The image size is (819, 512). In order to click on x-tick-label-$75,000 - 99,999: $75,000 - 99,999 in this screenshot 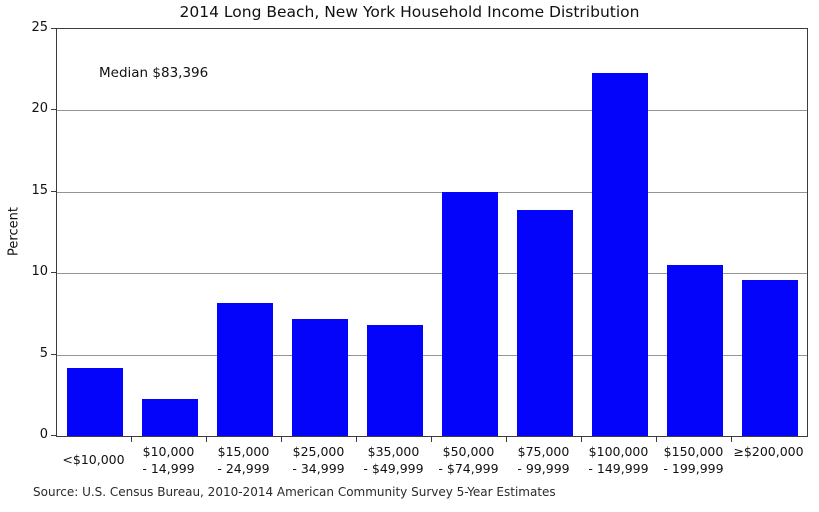, I will do `click(543, 460)`.